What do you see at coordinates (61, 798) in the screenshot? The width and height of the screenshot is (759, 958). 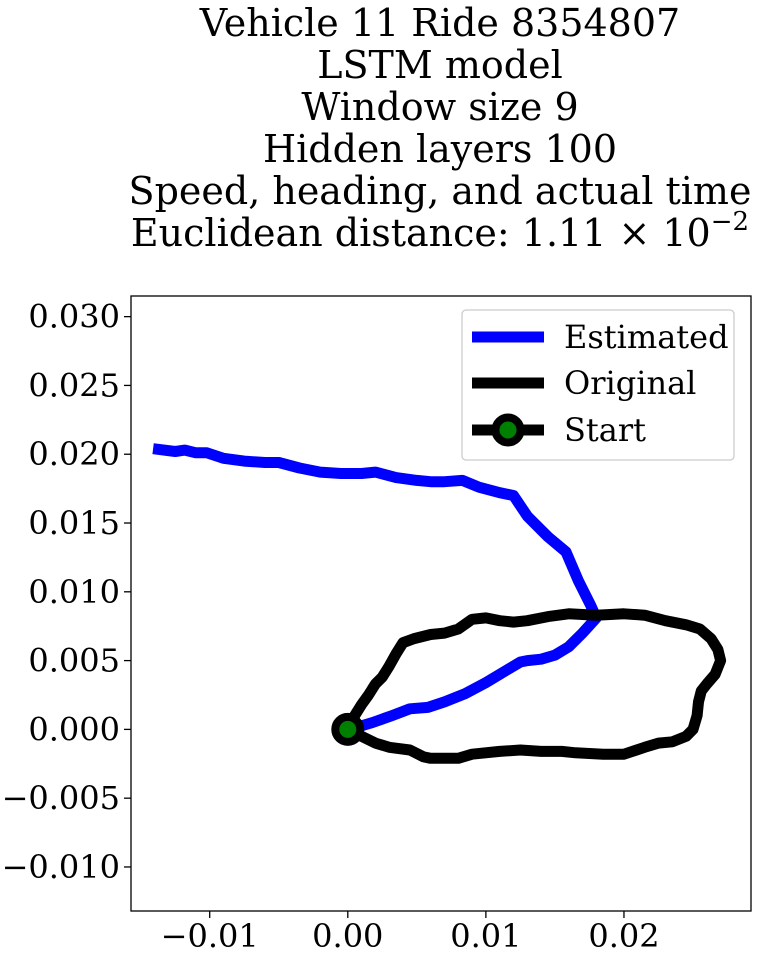 I see `y-tick-label: −0.005` at bounding box center [61, 798].